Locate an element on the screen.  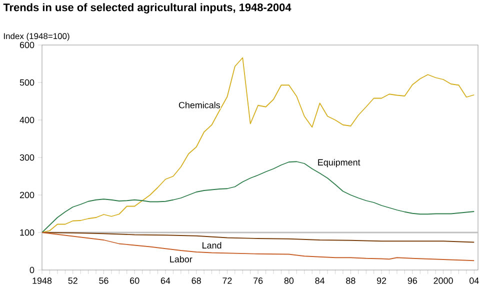
y-tick-label: 300 is located at coordinates (27, 157).